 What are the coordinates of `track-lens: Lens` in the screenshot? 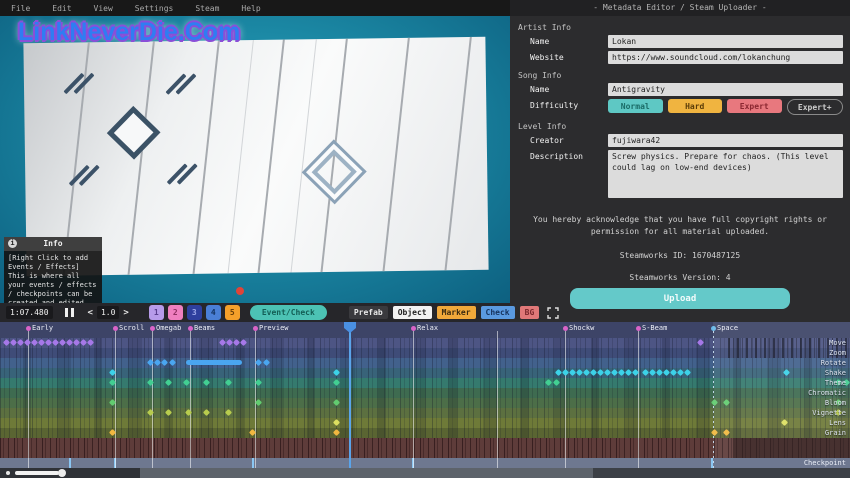 It's located at (425, 423).